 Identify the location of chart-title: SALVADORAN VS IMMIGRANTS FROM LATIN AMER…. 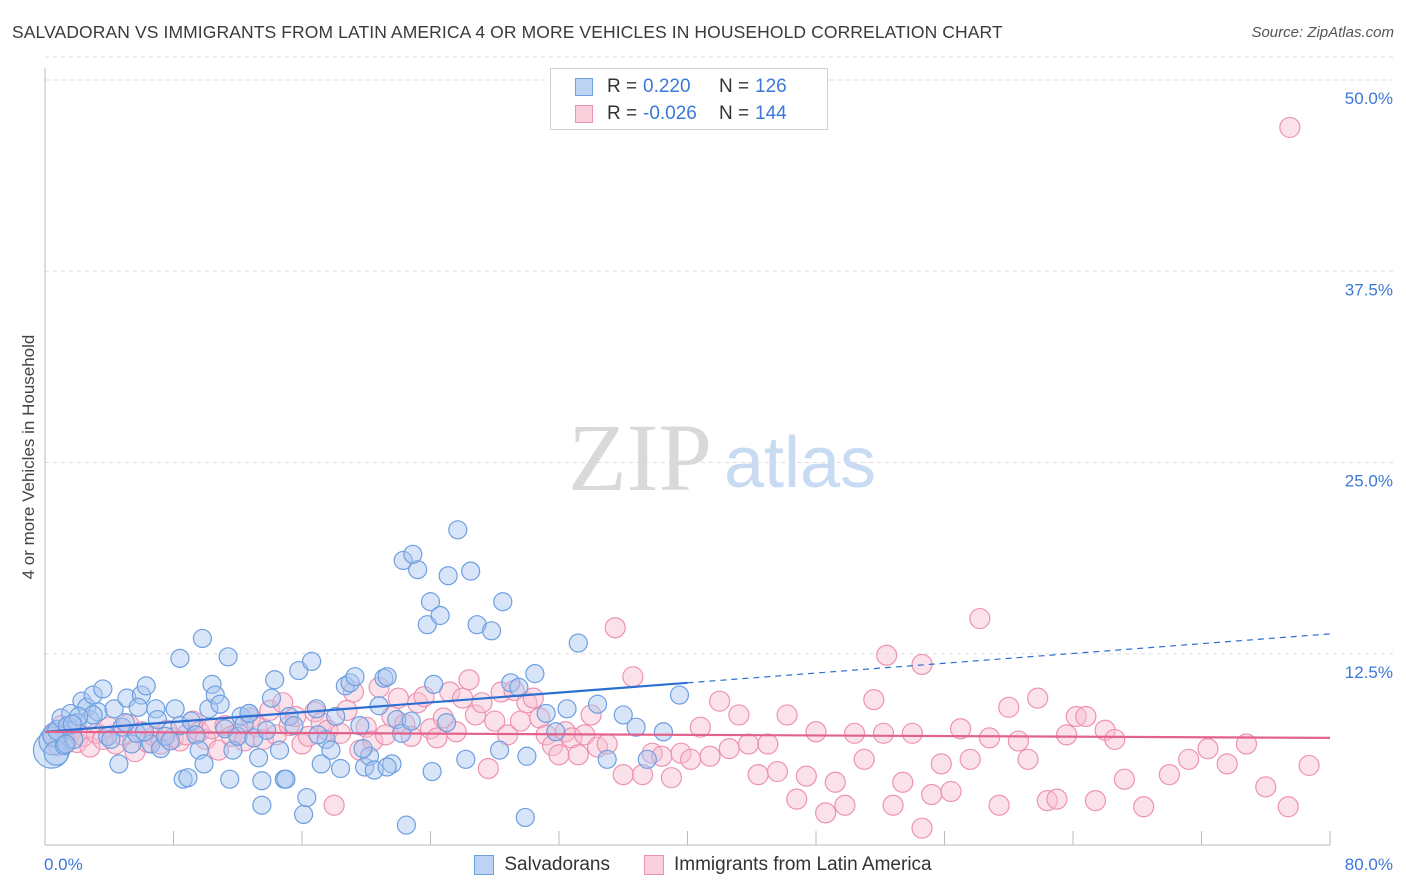
(507, 32).